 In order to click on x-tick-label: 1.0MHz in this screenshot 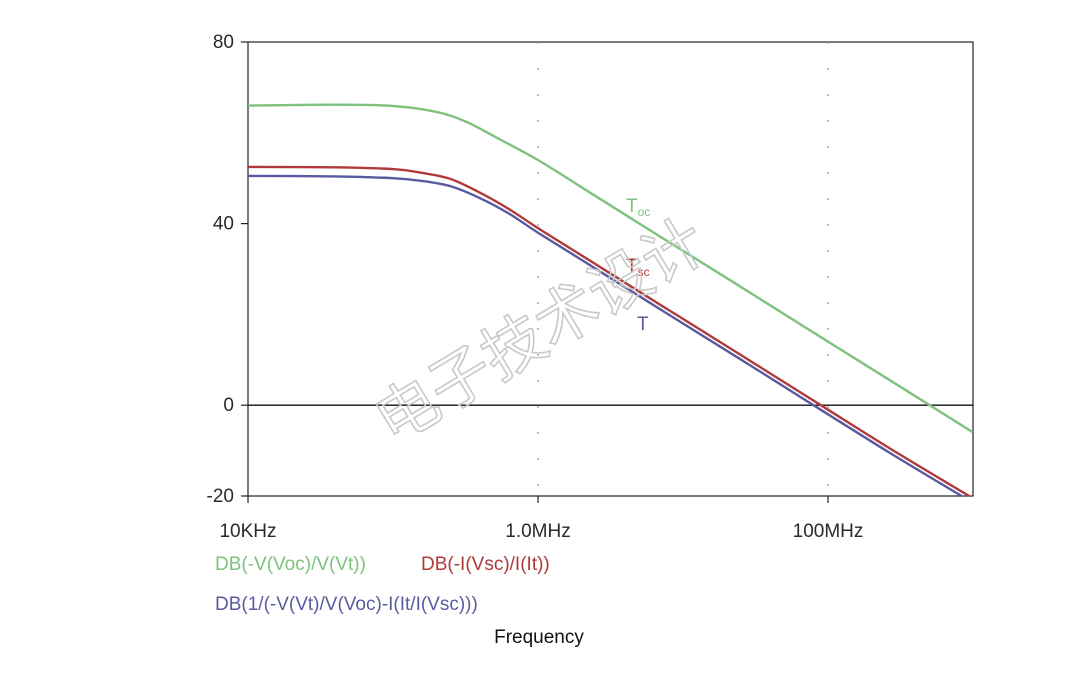, I will do `click(537, 531)`.